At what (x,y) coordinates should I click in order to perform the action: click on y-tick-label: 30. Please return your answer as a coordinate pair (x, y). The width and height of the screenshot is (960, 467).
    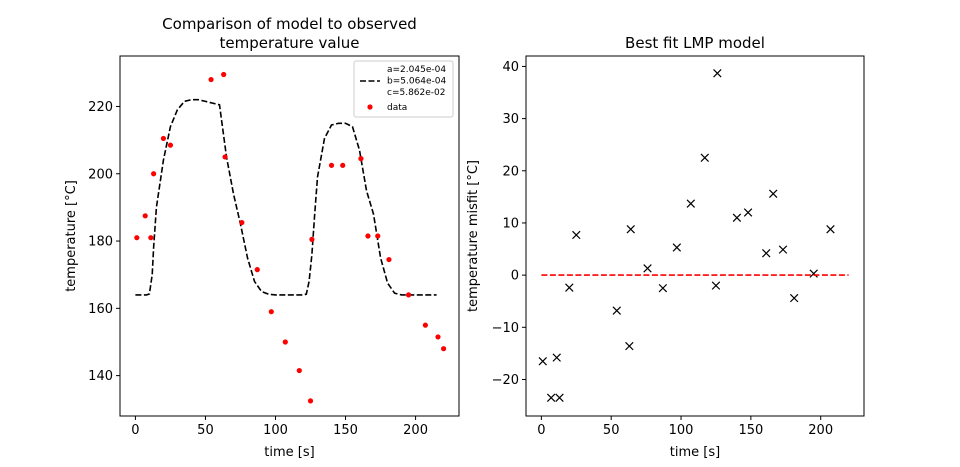
    Looking at the image, I should click on (510, 119).